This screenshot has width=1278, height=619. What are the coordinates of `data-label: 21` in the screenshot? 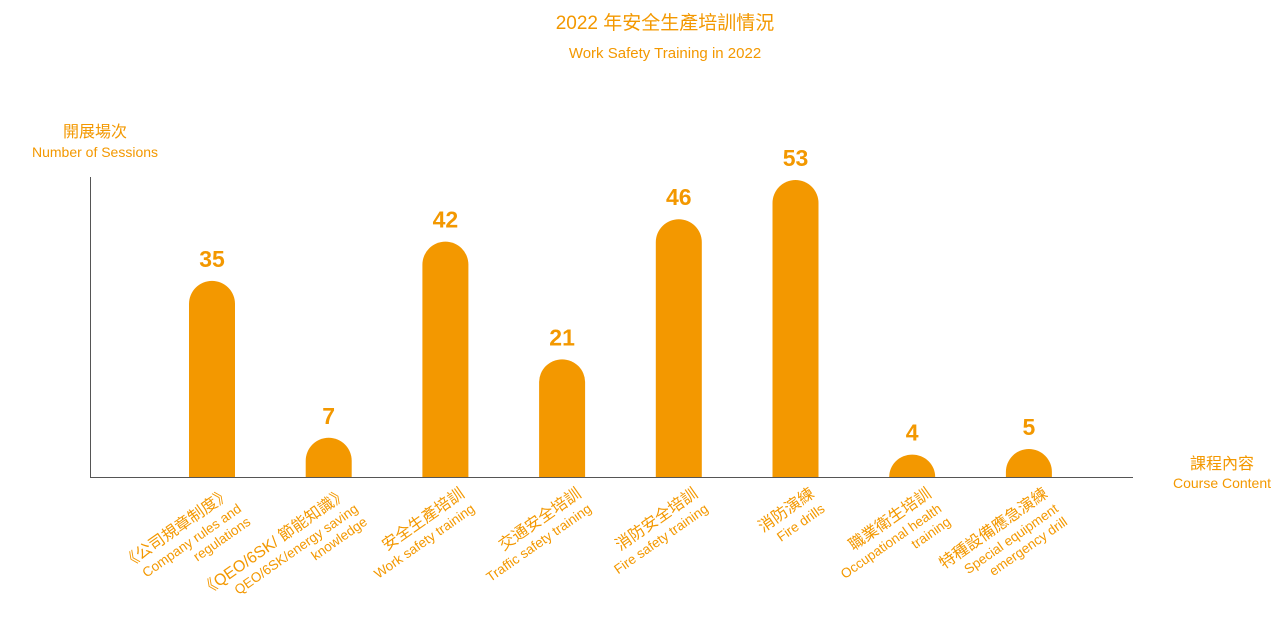 It's located at (562, 337).